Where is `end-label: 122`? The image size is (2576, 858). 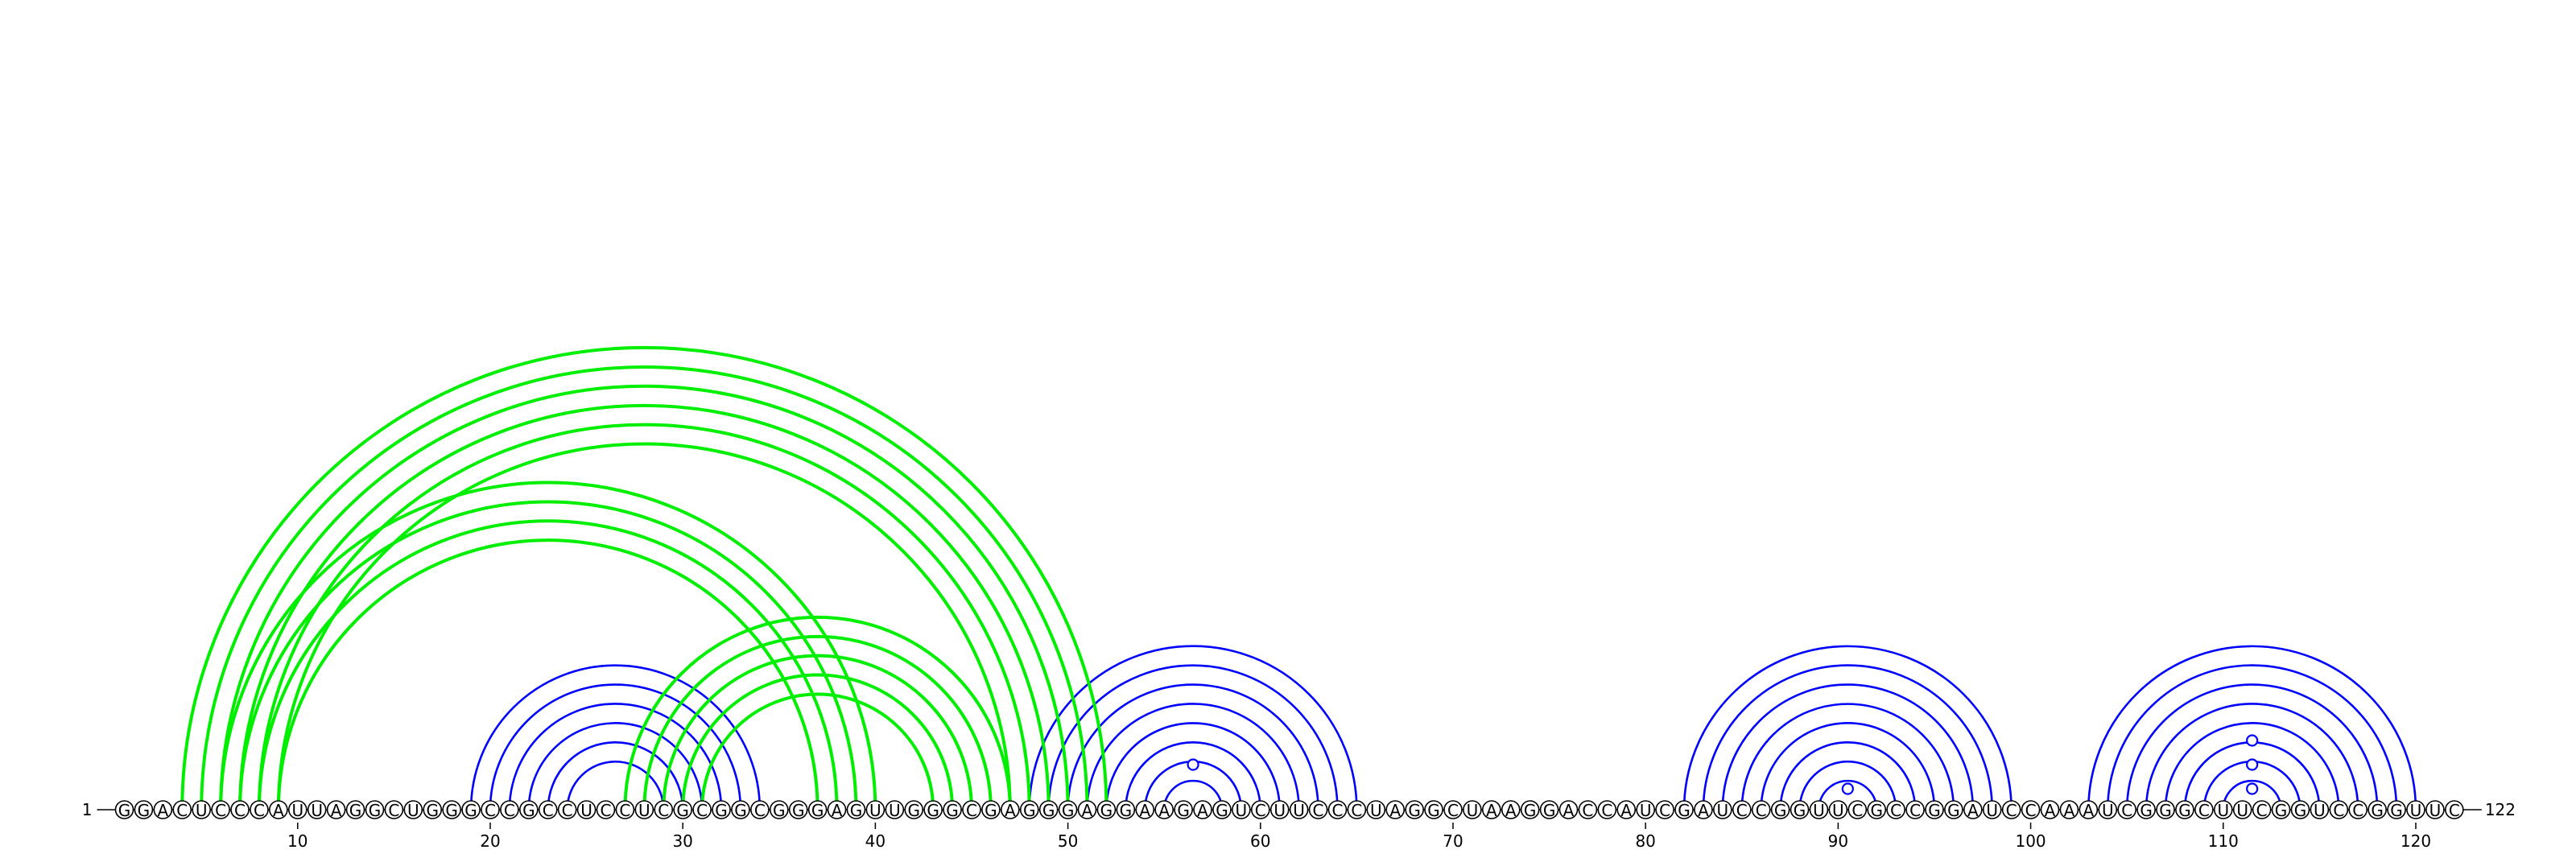 end-label: 122 is located at coordinates (2500, 809).